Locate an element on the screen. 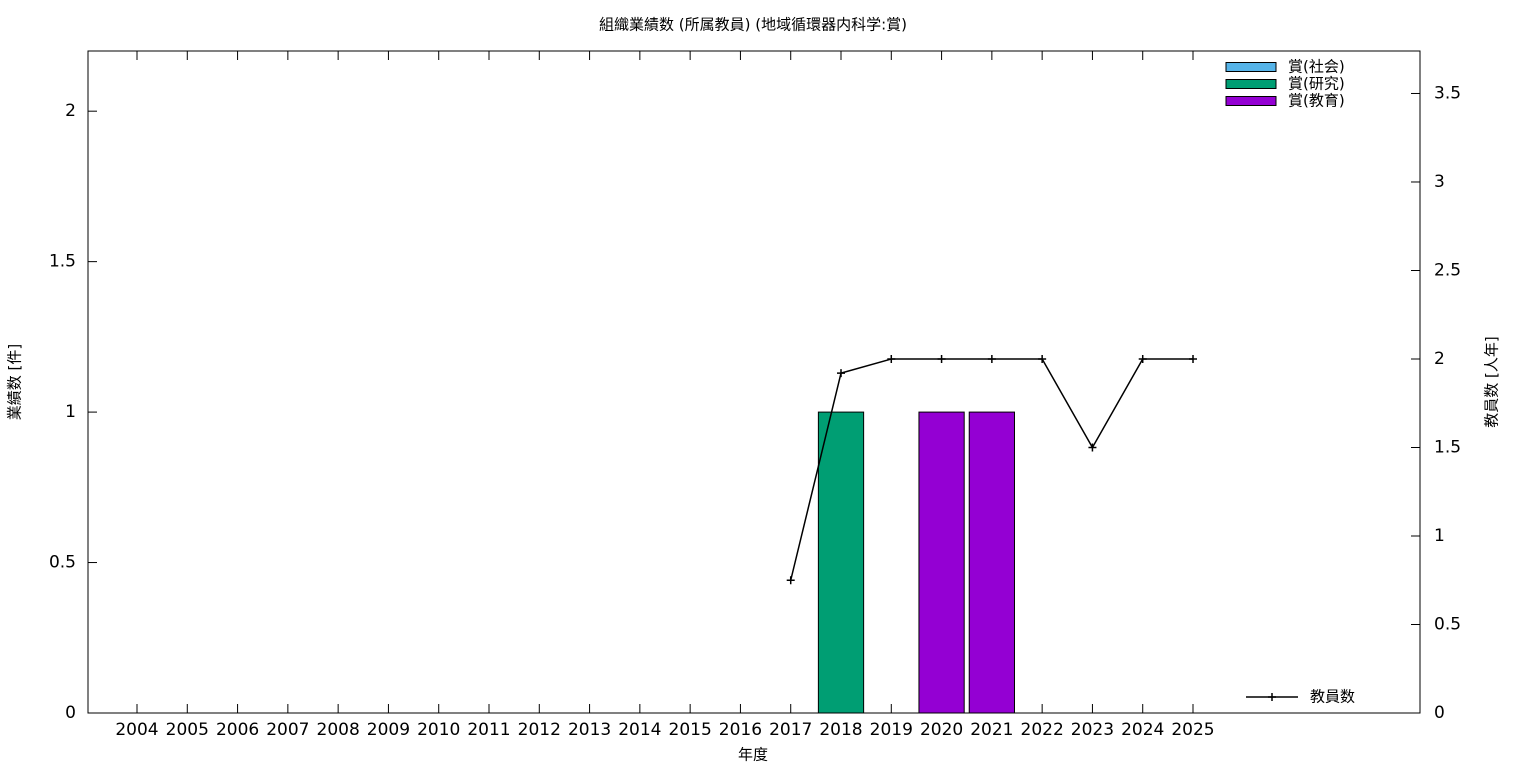 The width and height of the screenshot is (1536, 768). x-tick-label: 2015 is located at coordinates (690, 730).